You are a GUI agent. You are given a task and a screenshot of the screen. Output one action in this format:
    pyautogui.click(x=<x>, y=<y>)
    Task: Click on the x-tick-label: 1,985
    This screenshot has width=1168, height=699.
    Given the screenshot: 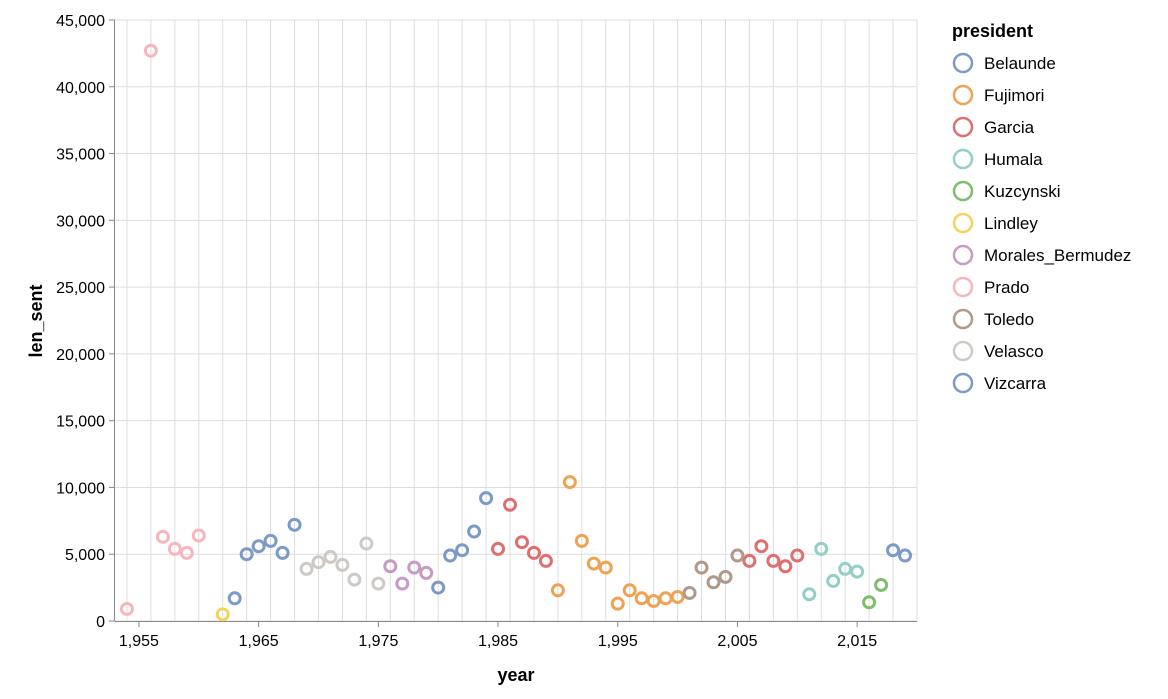 What is the action you would take?
    pyautogui.click(x=498, y=641)
    